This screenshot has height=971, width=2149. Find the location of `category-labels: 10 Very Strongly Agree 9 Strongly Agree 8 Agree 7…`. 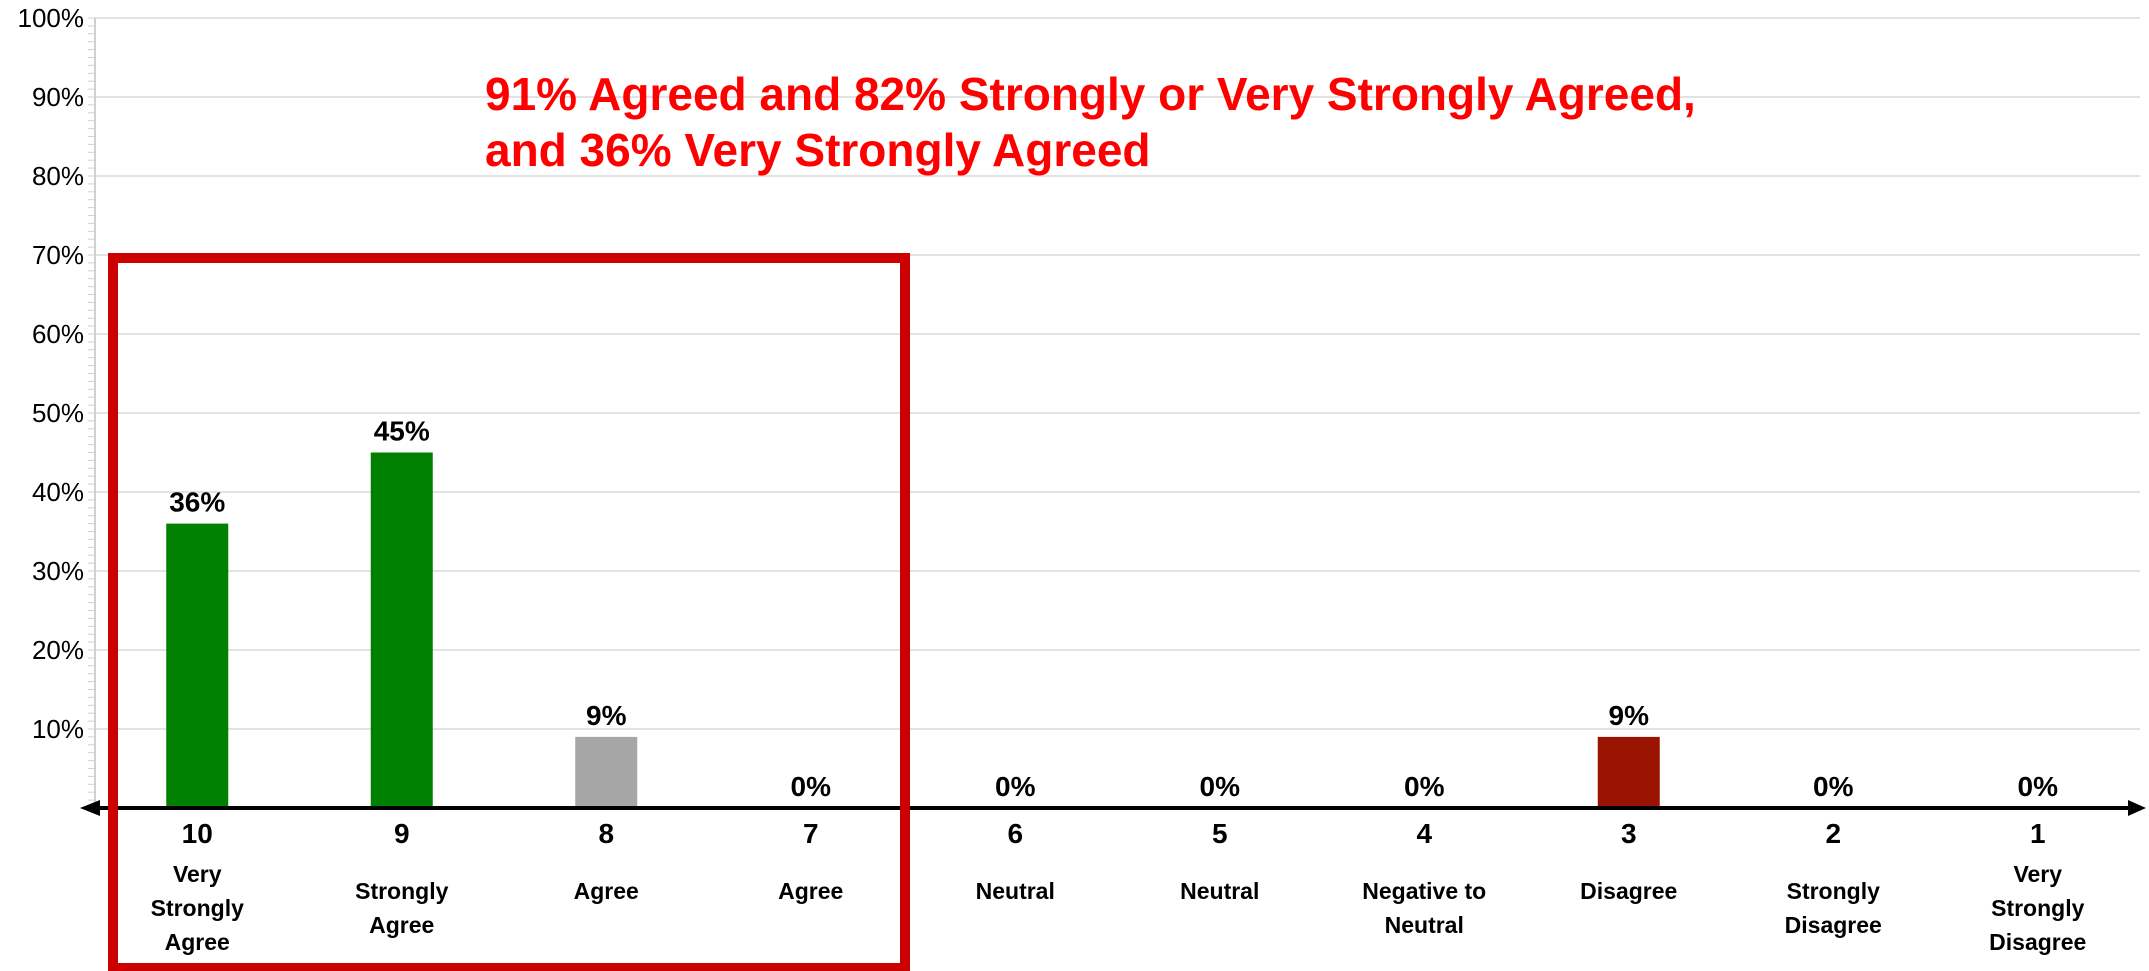

category-labels: 10 Very Strongly Agree 9 Strongly Agree 8 Agree 7… is located at coordinates (1119, 886).